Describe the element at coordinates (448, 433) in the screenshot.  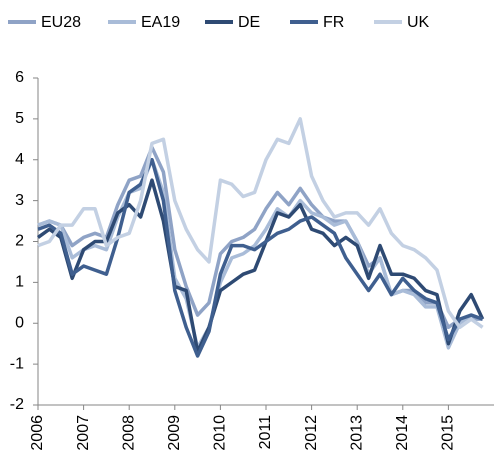
I see `x-tick-label: 2015` at that location.